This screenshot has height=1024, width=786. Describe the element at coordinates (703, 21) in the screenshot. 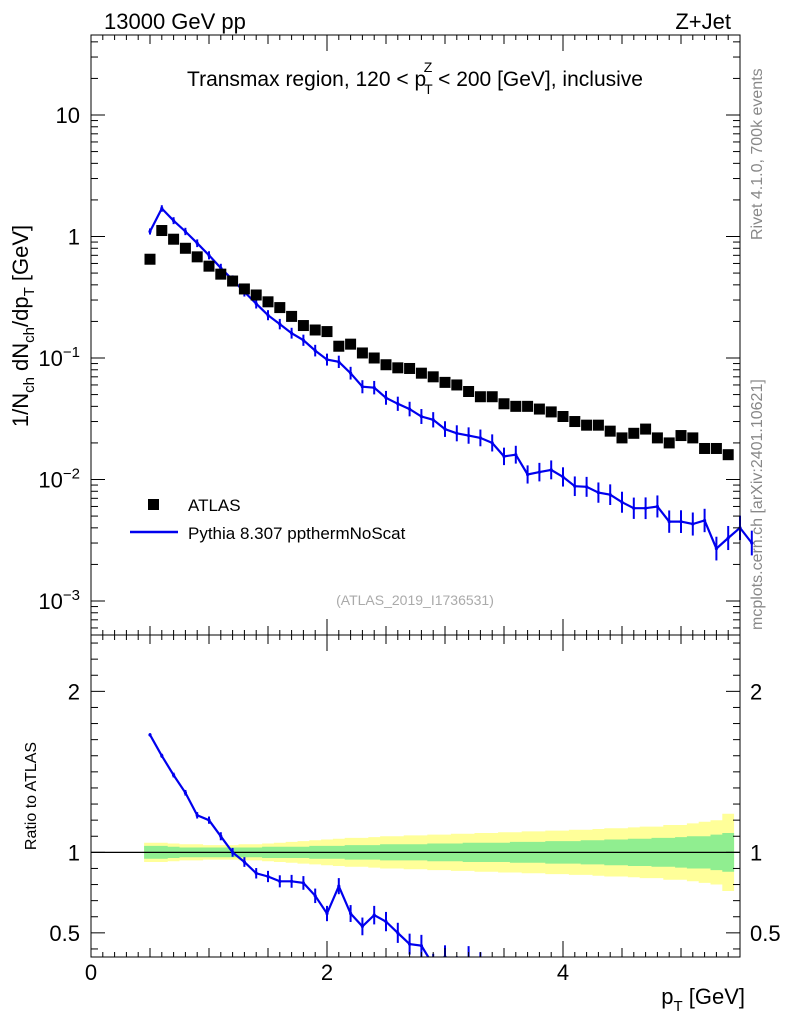

I see `process-label: Z+Jet` at that location.